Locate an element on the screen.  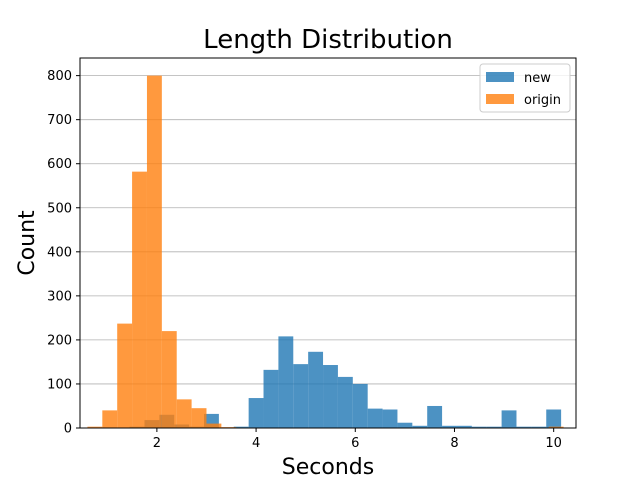
legend: new origin is located at coordinates (525, 88).